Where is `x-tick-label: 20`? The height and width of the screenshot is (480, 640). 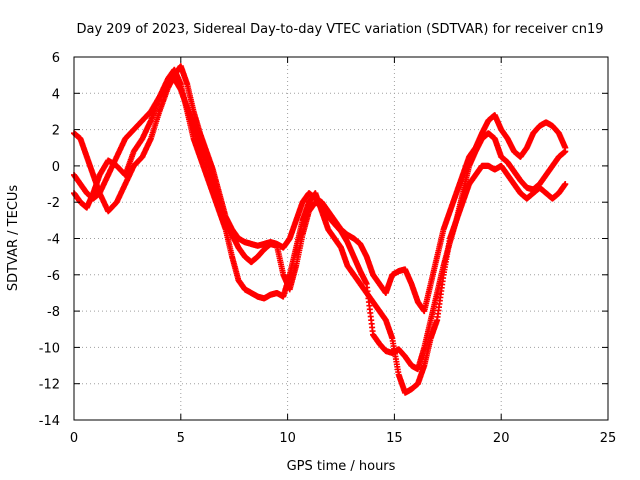
x-tick-label: 20 is located at coordinates (501, 438).